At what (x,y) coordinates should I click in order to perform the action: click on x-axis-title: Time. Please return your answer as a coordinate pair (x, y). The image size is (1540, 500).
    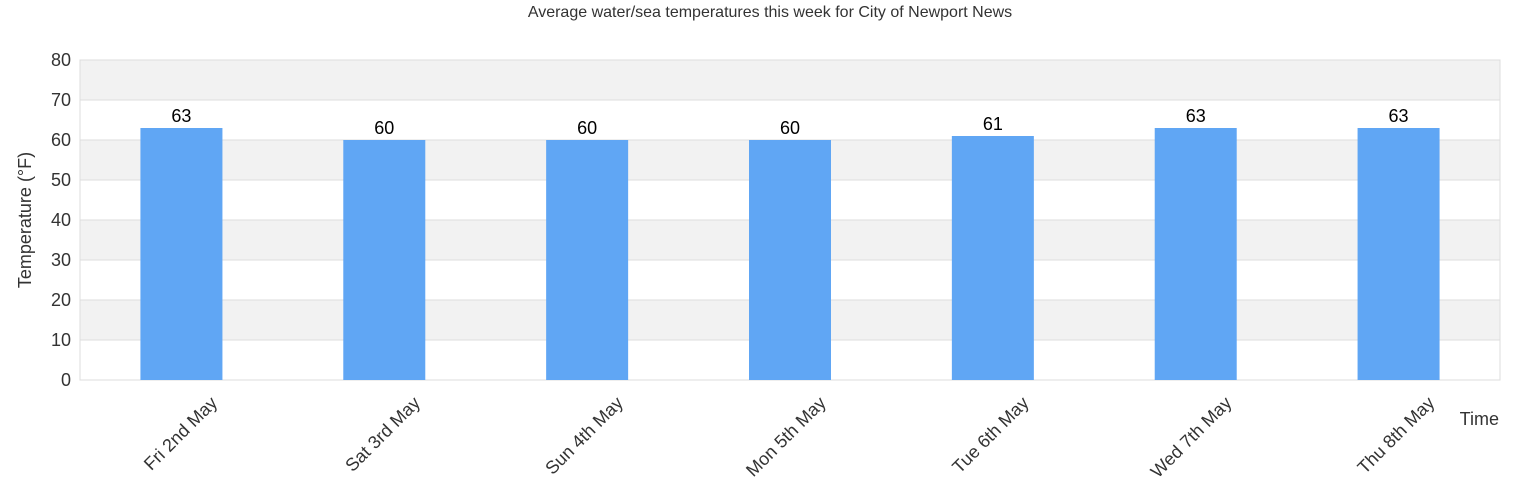
    Looking at the image, I should click on (1479, 419).